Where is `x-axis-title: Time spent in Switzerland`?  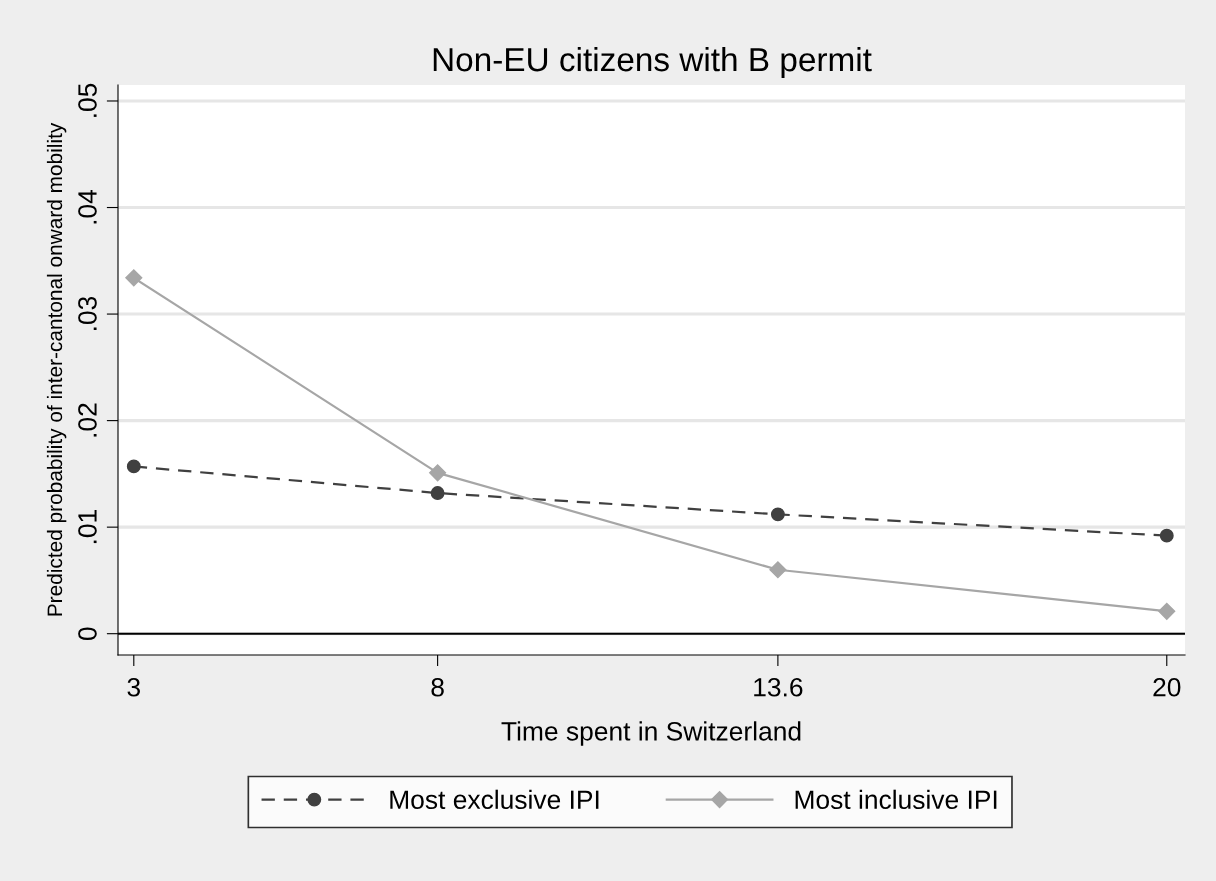 x-axis-title: Time spent in Switzerland is located at coordinates (651, 733).